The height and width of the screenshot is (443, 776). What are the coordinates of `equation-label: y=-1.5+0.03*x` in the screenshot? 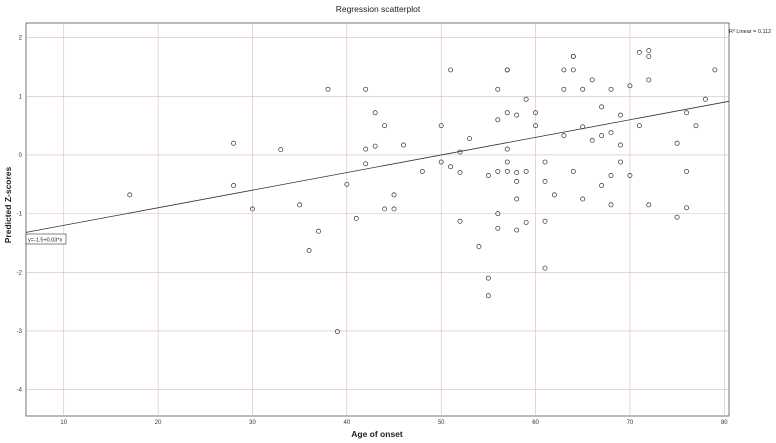 It's located at (45, 241).